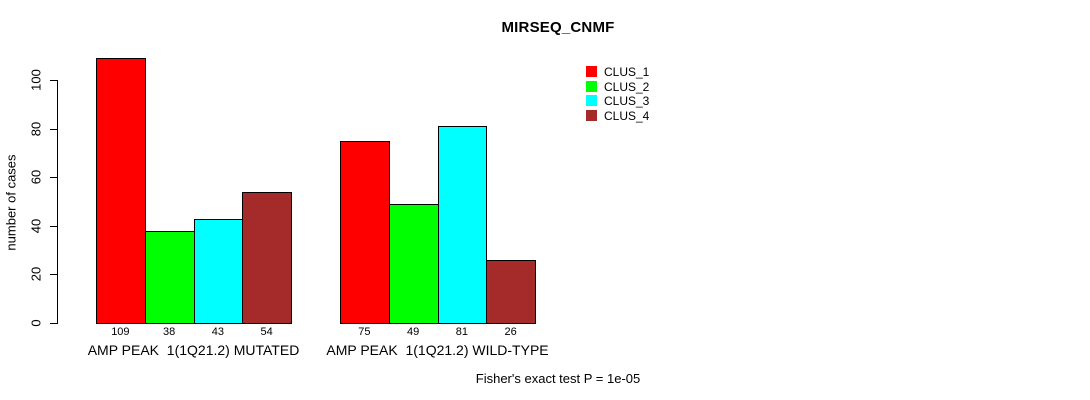 The width and height of the screenshot is (1090, 400). I want to click on legend-label: CLUS_3, so click(627, 101).